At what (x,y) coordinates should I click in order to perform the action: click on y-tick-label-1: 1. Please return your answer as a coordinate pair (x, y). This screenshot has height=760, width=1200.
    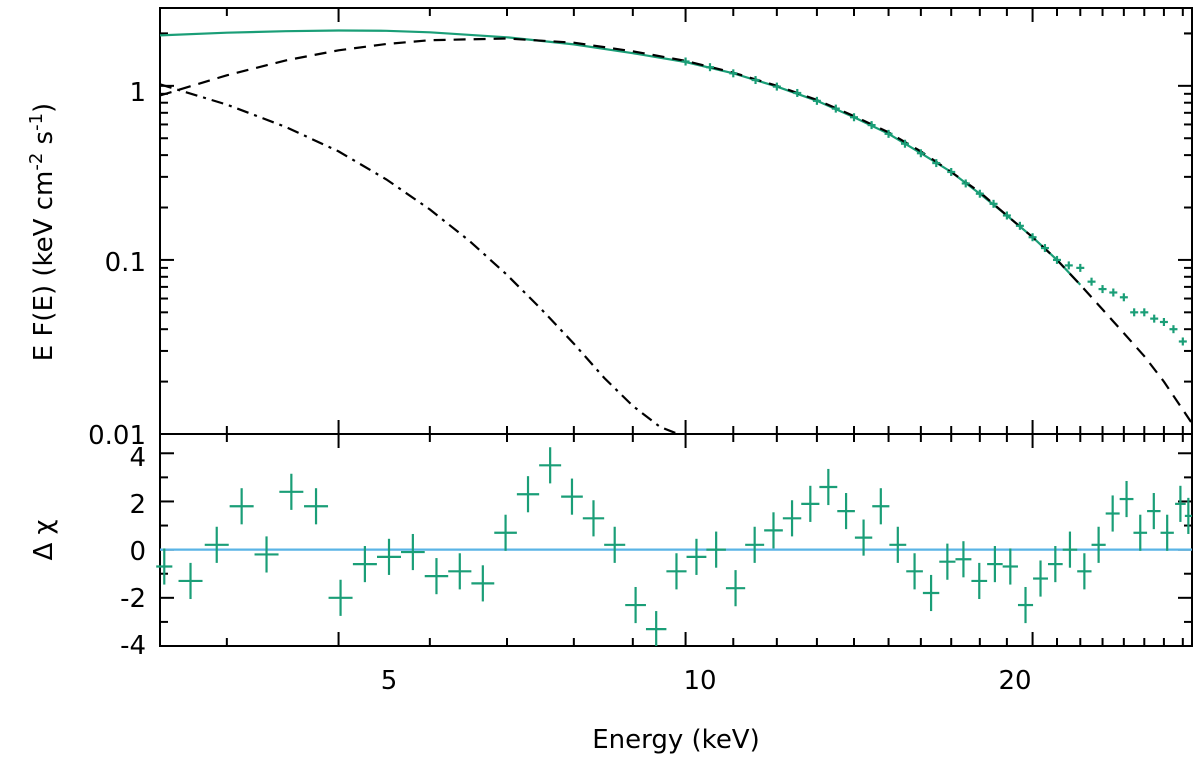
    Looking at the image, I should click on (137, 93).